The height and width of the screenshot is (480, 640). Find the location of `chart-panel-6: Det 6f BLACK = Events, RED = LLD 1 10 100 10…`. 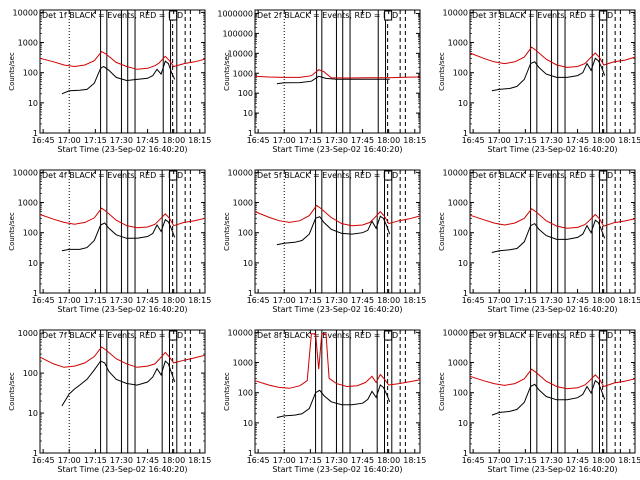

chart-panel-6: Det 6f BLACK = Events, RED = LLD 1 10 100 10… is located at coordinates (539, 241).